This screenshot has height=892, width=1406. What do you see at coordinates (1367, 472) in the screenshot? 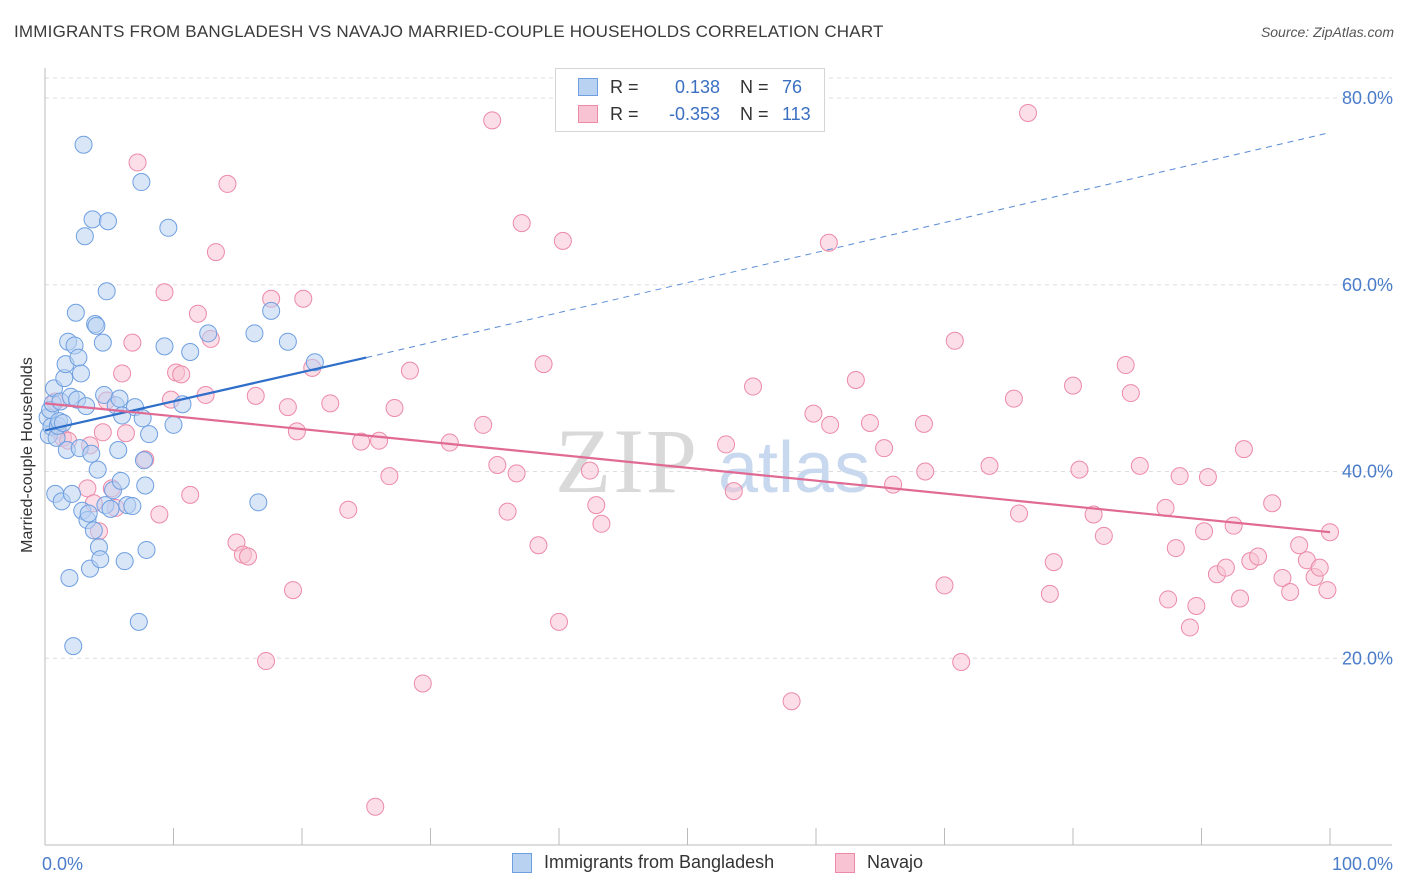
I see `y-tick-label: 40.0%` at bounding box center [1367, 472].